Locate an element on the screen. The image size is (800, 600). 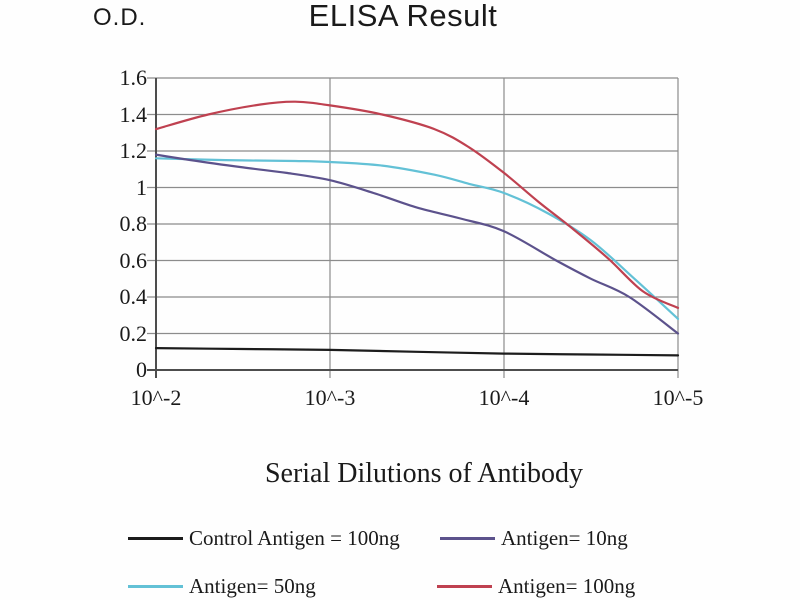
x-tick-label: 10^-3 is located at coordinates (330, 397).